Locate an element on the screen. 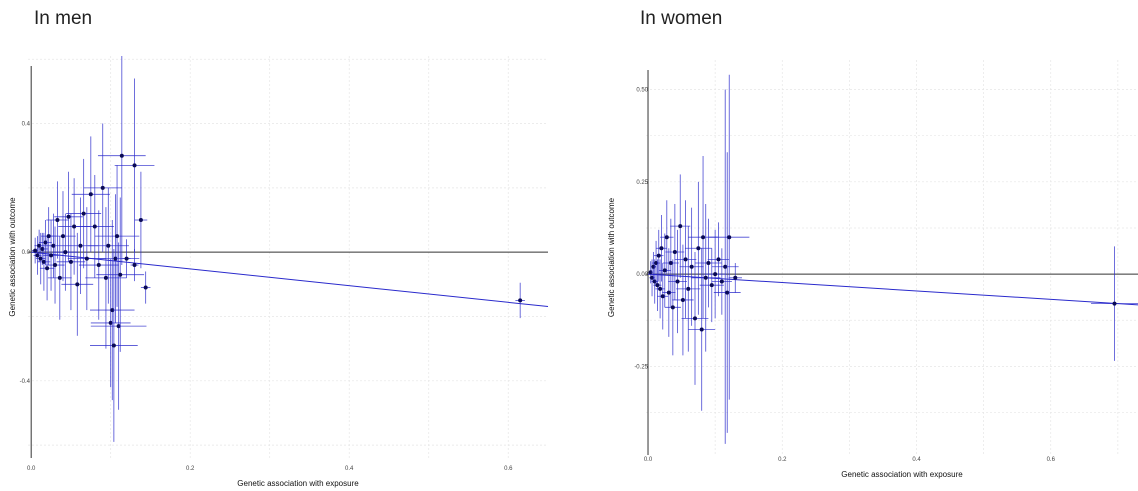 This screenshot has width=1138, height=491. y-tick-label: -0.25 is located at coordinates (641, 367).